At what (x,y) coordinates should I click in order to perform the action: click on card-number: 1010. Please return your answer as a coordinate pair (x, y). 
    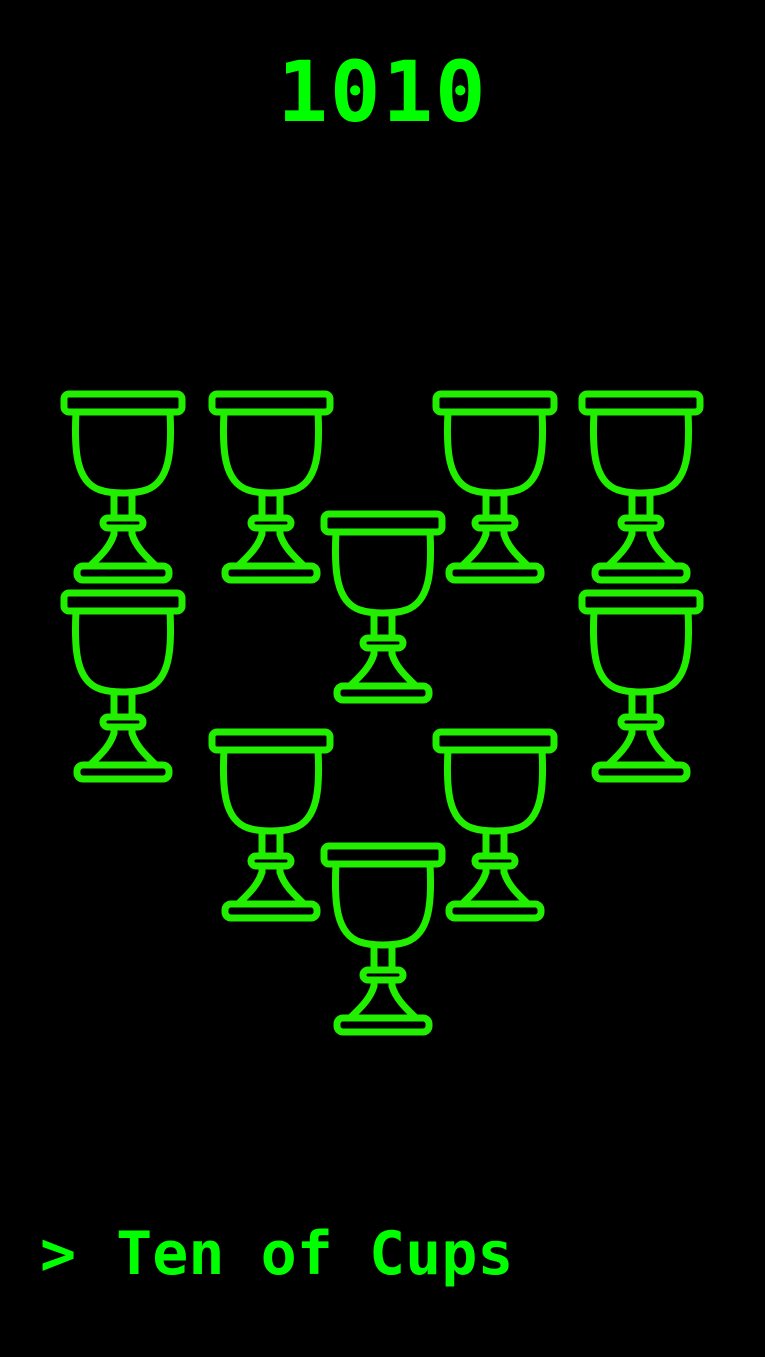
    Looking at the image, I should click on (382, 92).